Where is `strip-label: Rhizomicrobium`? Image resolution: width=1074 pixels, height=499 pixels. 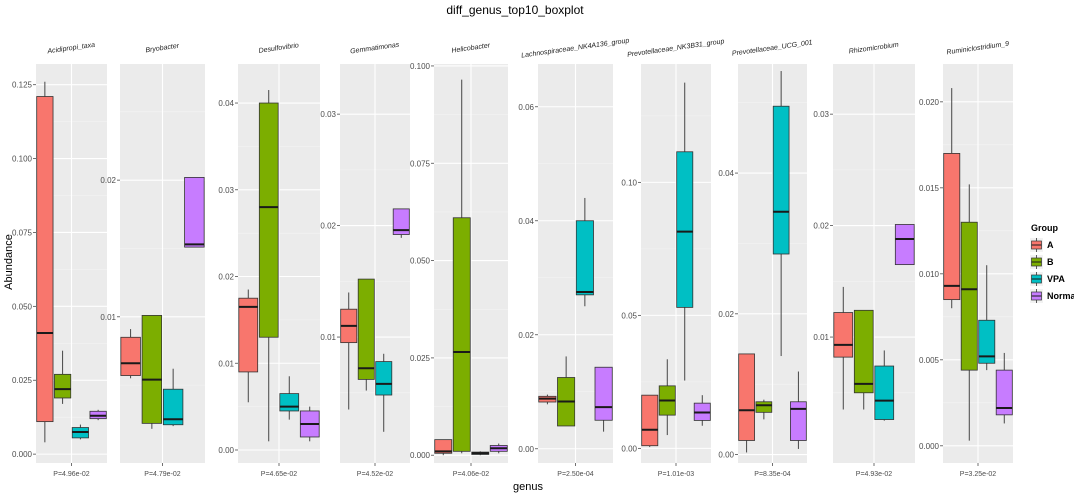 strip-label: Rhizomicrobium is located at coordinates (873, 49).